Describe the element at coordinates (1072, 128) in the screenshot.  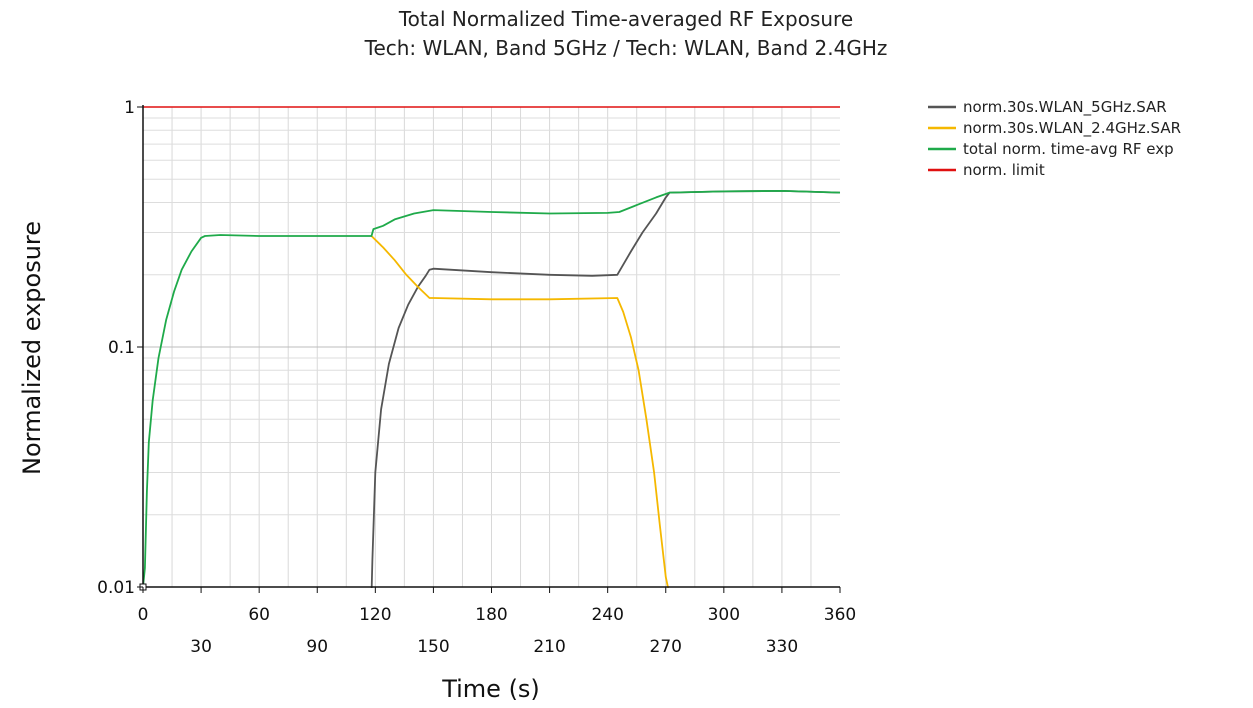
I see `legend-label: norm.30s.WLAN_2.4GHz.SAR` at that location.